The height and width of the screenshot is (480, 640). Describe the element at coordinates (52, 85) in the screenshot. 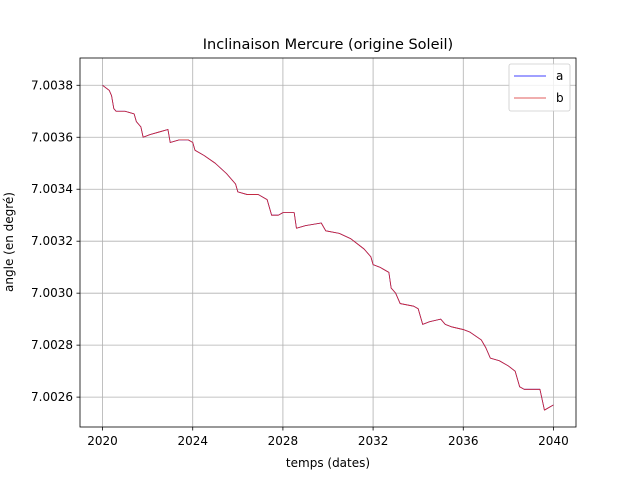

I see `y-tick-label: 7.0038` at that location.